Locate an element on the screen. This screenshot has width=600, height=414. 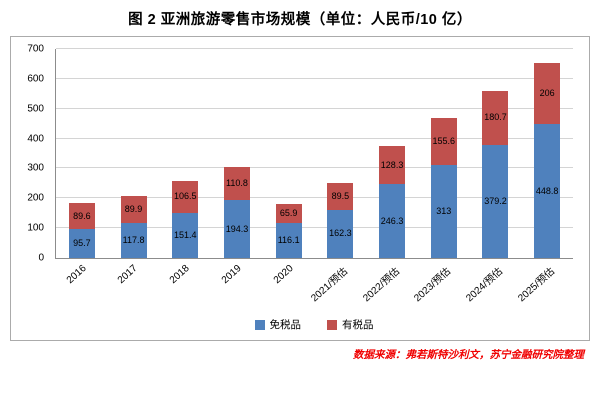
data-label: 379.2 is located at coordinates (495, 200).